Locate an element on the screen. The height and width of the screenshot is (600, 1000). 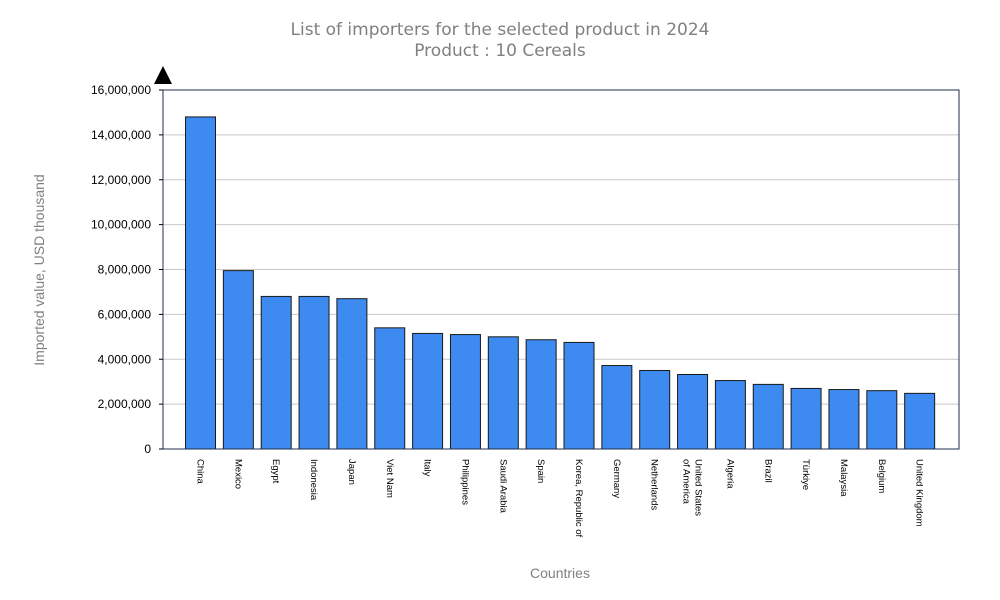
x-tick-label: Mexico is located at coordinates (237, 474).